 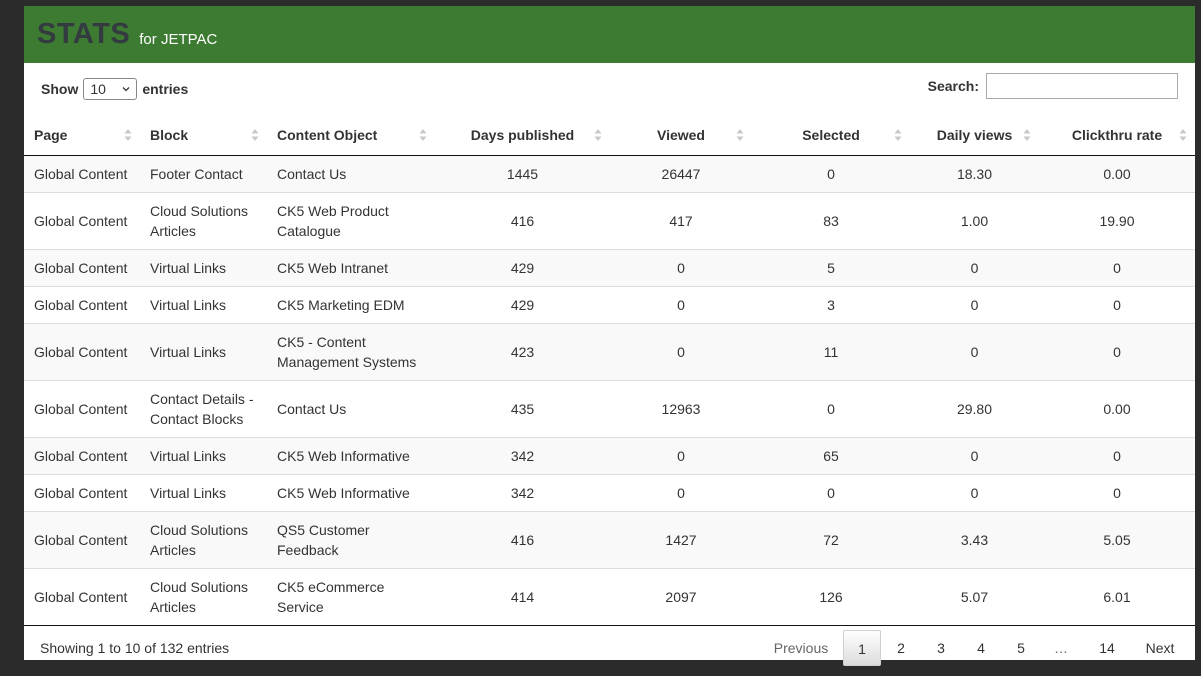 I want to click on table-cell: 11, so click(x=831, y=351).